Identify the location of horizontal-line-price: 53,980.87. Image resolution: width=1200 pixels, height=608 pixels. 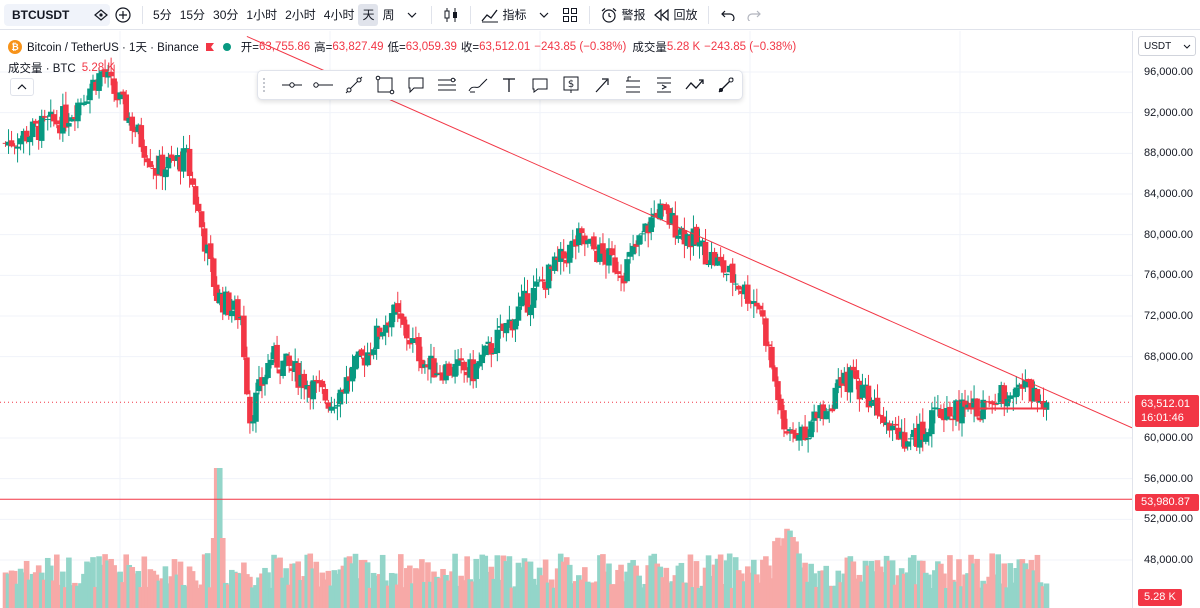
(1165, 502).